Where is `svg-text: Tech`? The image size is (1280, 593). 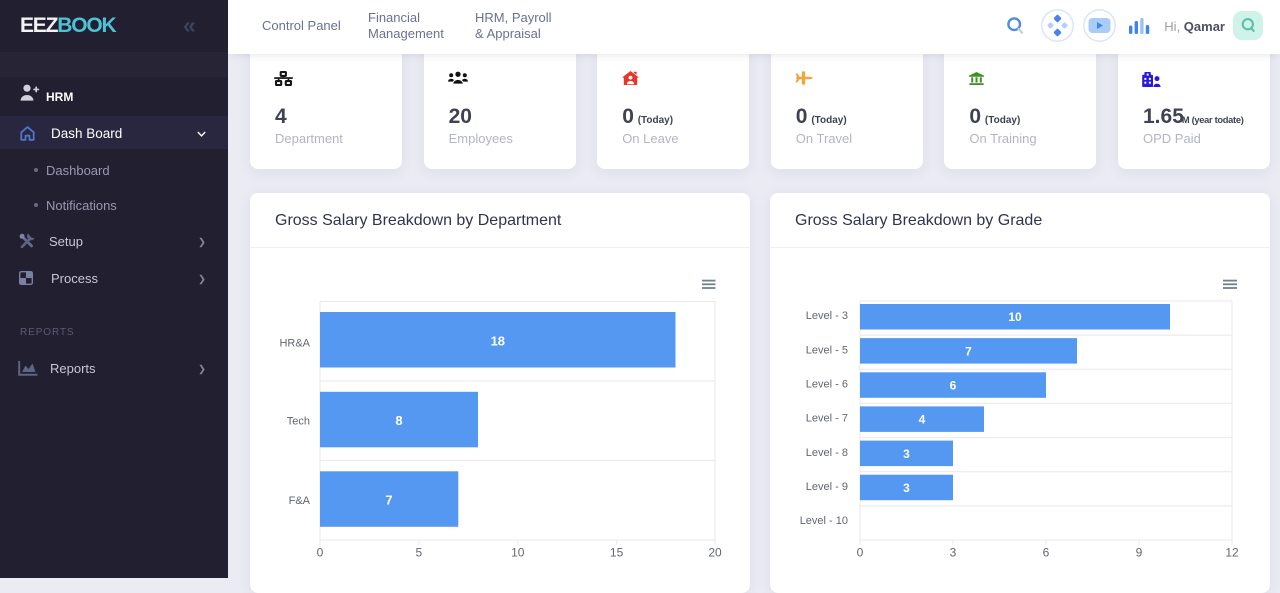 svg-text: Tech is located at coordinates (298, 422).